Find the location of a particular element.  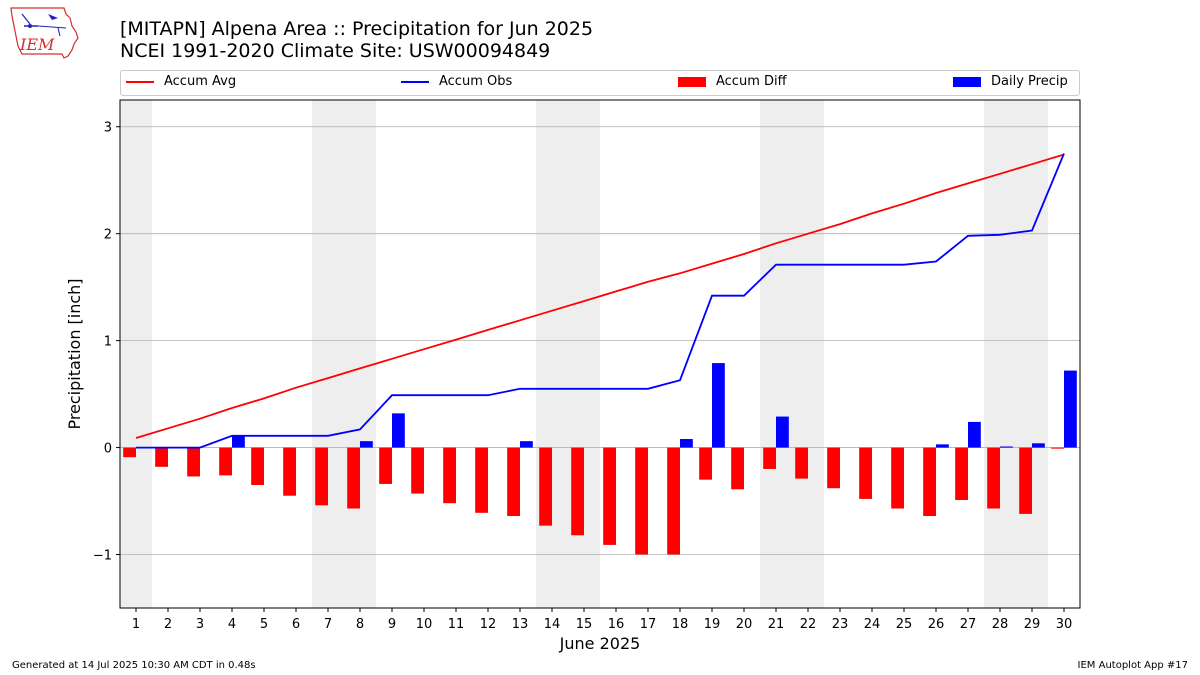

y-axis-ticks: −1 0 1 2 3 is located at coordinates (106, 342).